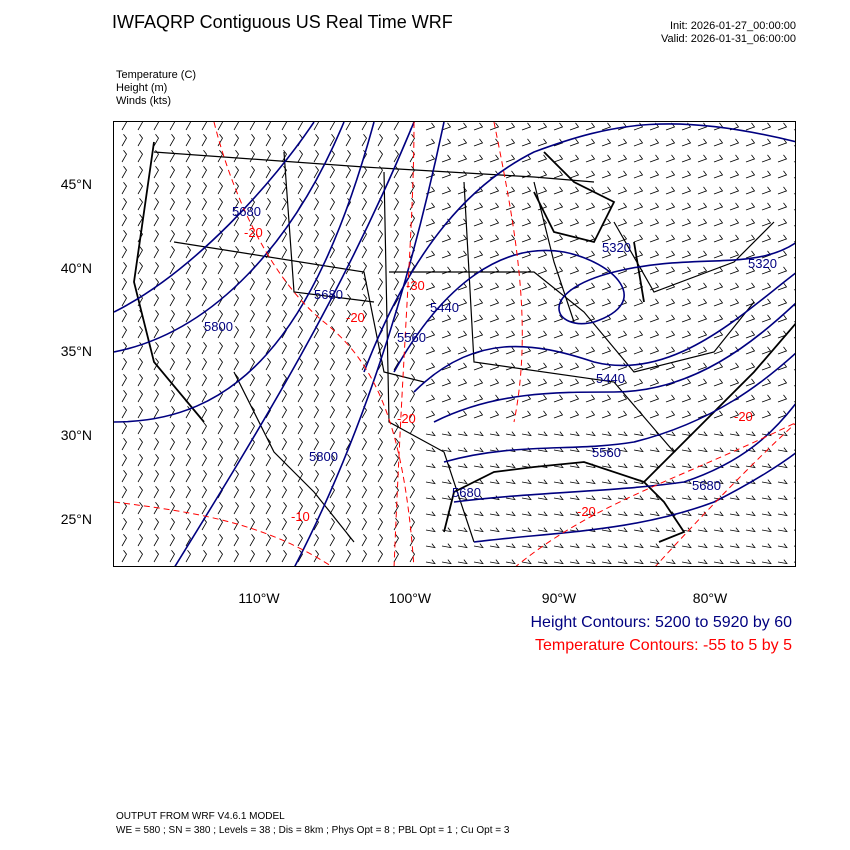 The height and width of the screenshot is (850, 850). Describe the element at coordinates (586, 511) in the screenshot. I see `temperature-label: -20` at that location.